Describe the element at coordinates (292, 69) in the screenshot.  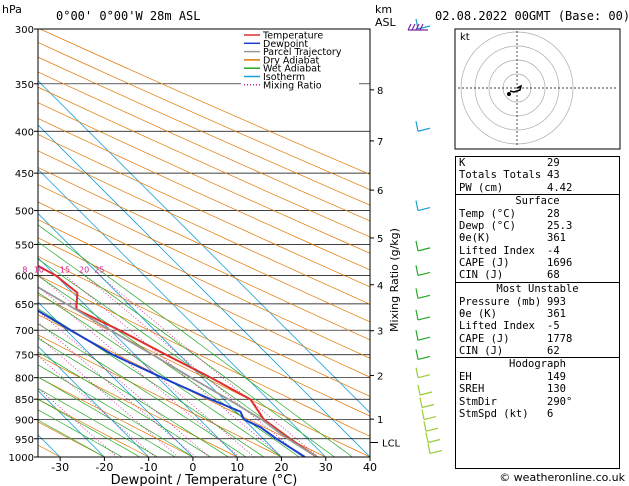
I see `legend-label: Wet Adiabat` at that location.